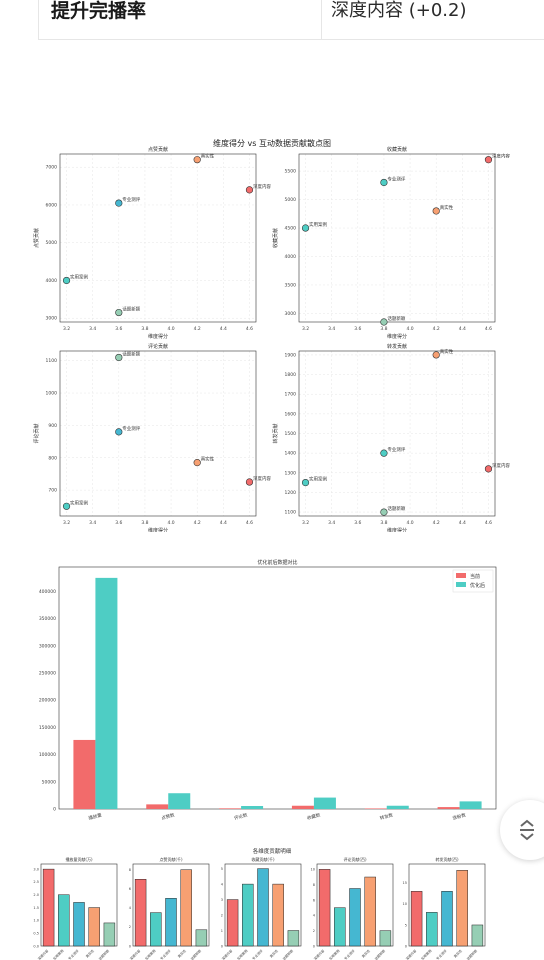 The height and width of the screenshot is (960, 544). I want to click on y-tick-label: 1900, so click(291, 355).